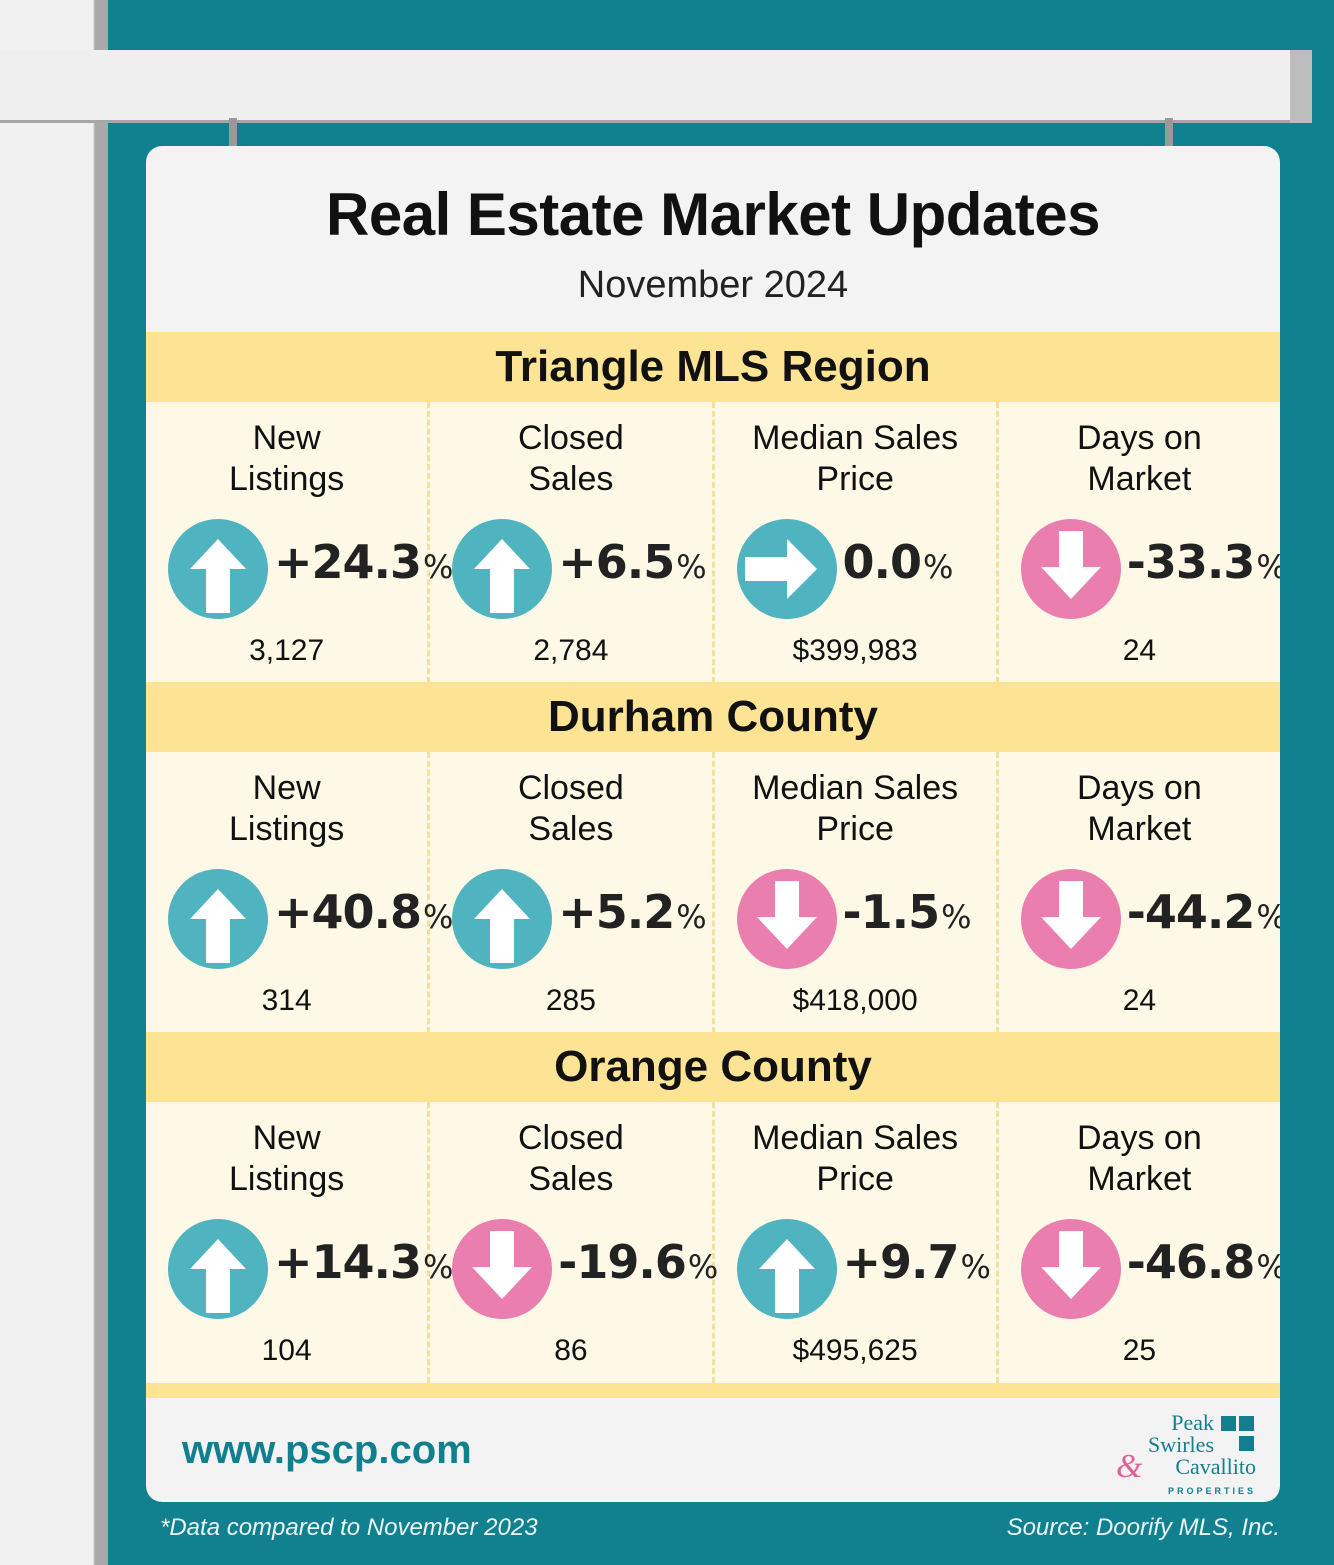 This screenshot has width=1334, height=1565. I want to click on metric-card: Closed Sales -19.6% 86, so click(574, 1242).